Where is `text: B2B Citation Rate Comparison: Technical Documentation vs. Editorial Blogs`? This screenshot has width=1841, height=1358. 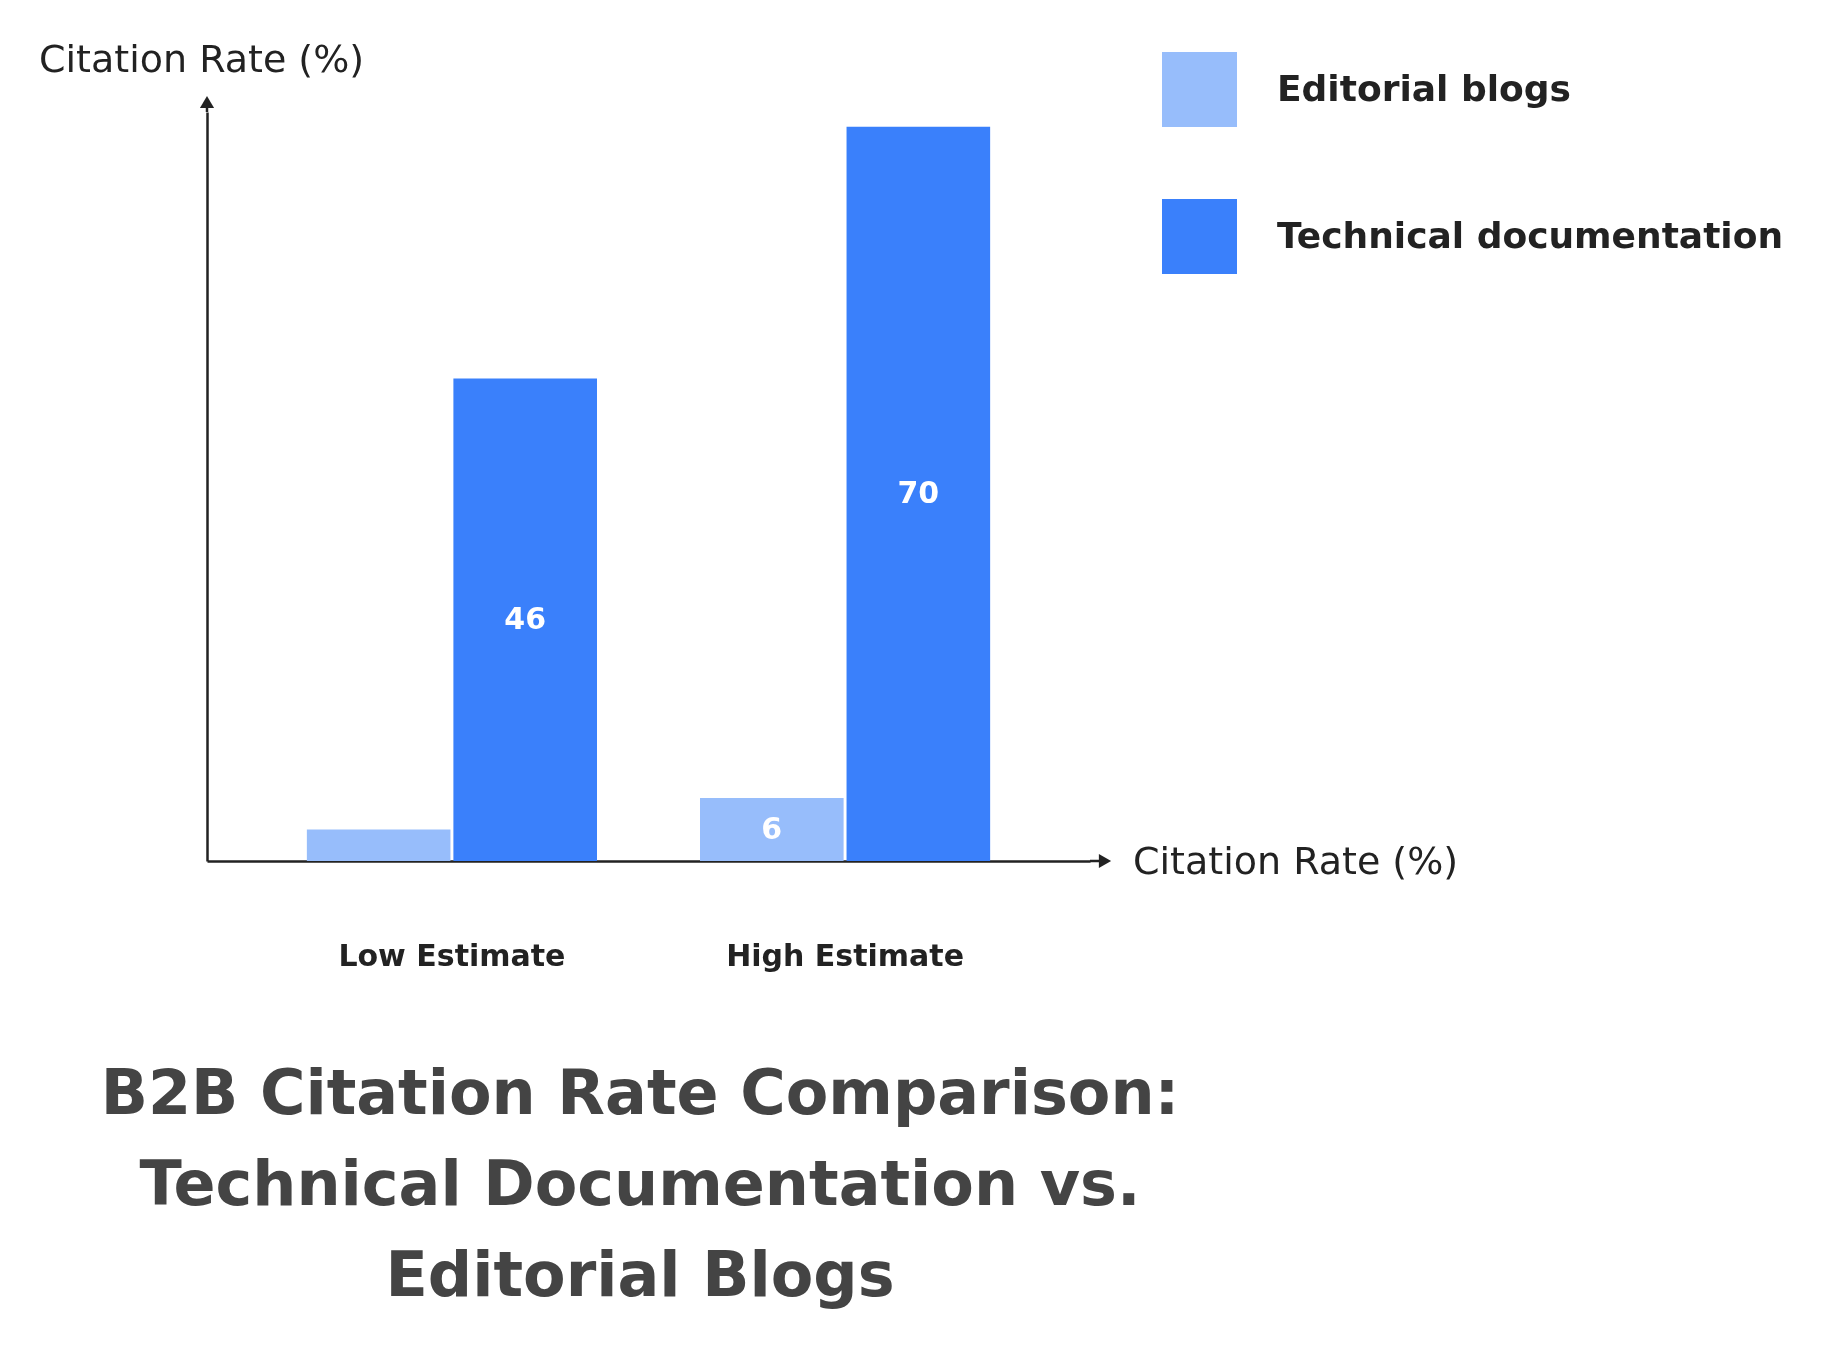
text: B2B Citation Rate Comparison: Technical Documentation vs. Editorial Blogs is located at coordinates (640, 1183).